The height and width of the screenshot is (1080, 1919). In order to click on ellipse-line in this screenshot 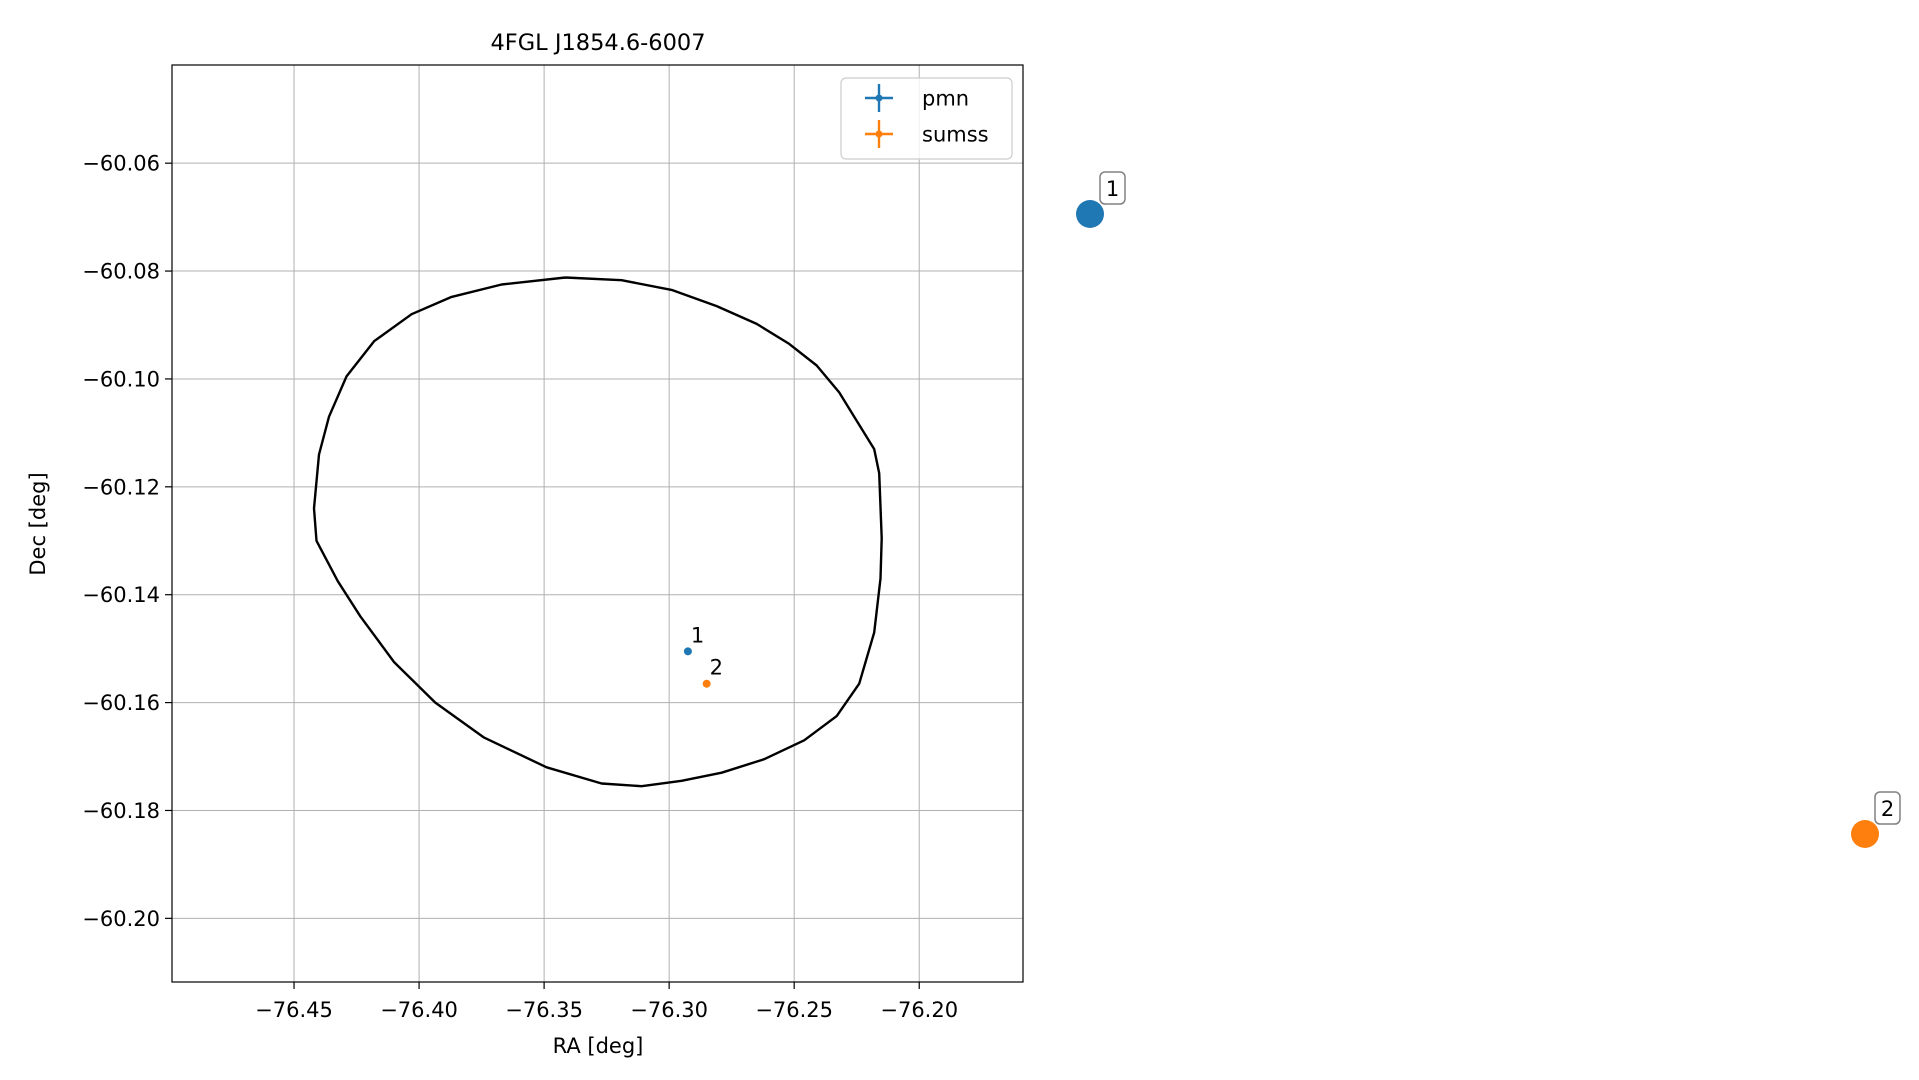, I will do `click(597, 532)`.